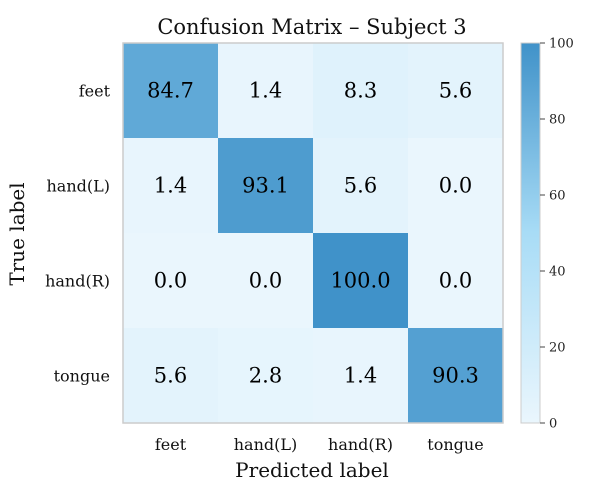 Image resolution: width=600 pixels, height=500 pixels. I want to click on x-tick-label: hand(L), so click(266, 444).